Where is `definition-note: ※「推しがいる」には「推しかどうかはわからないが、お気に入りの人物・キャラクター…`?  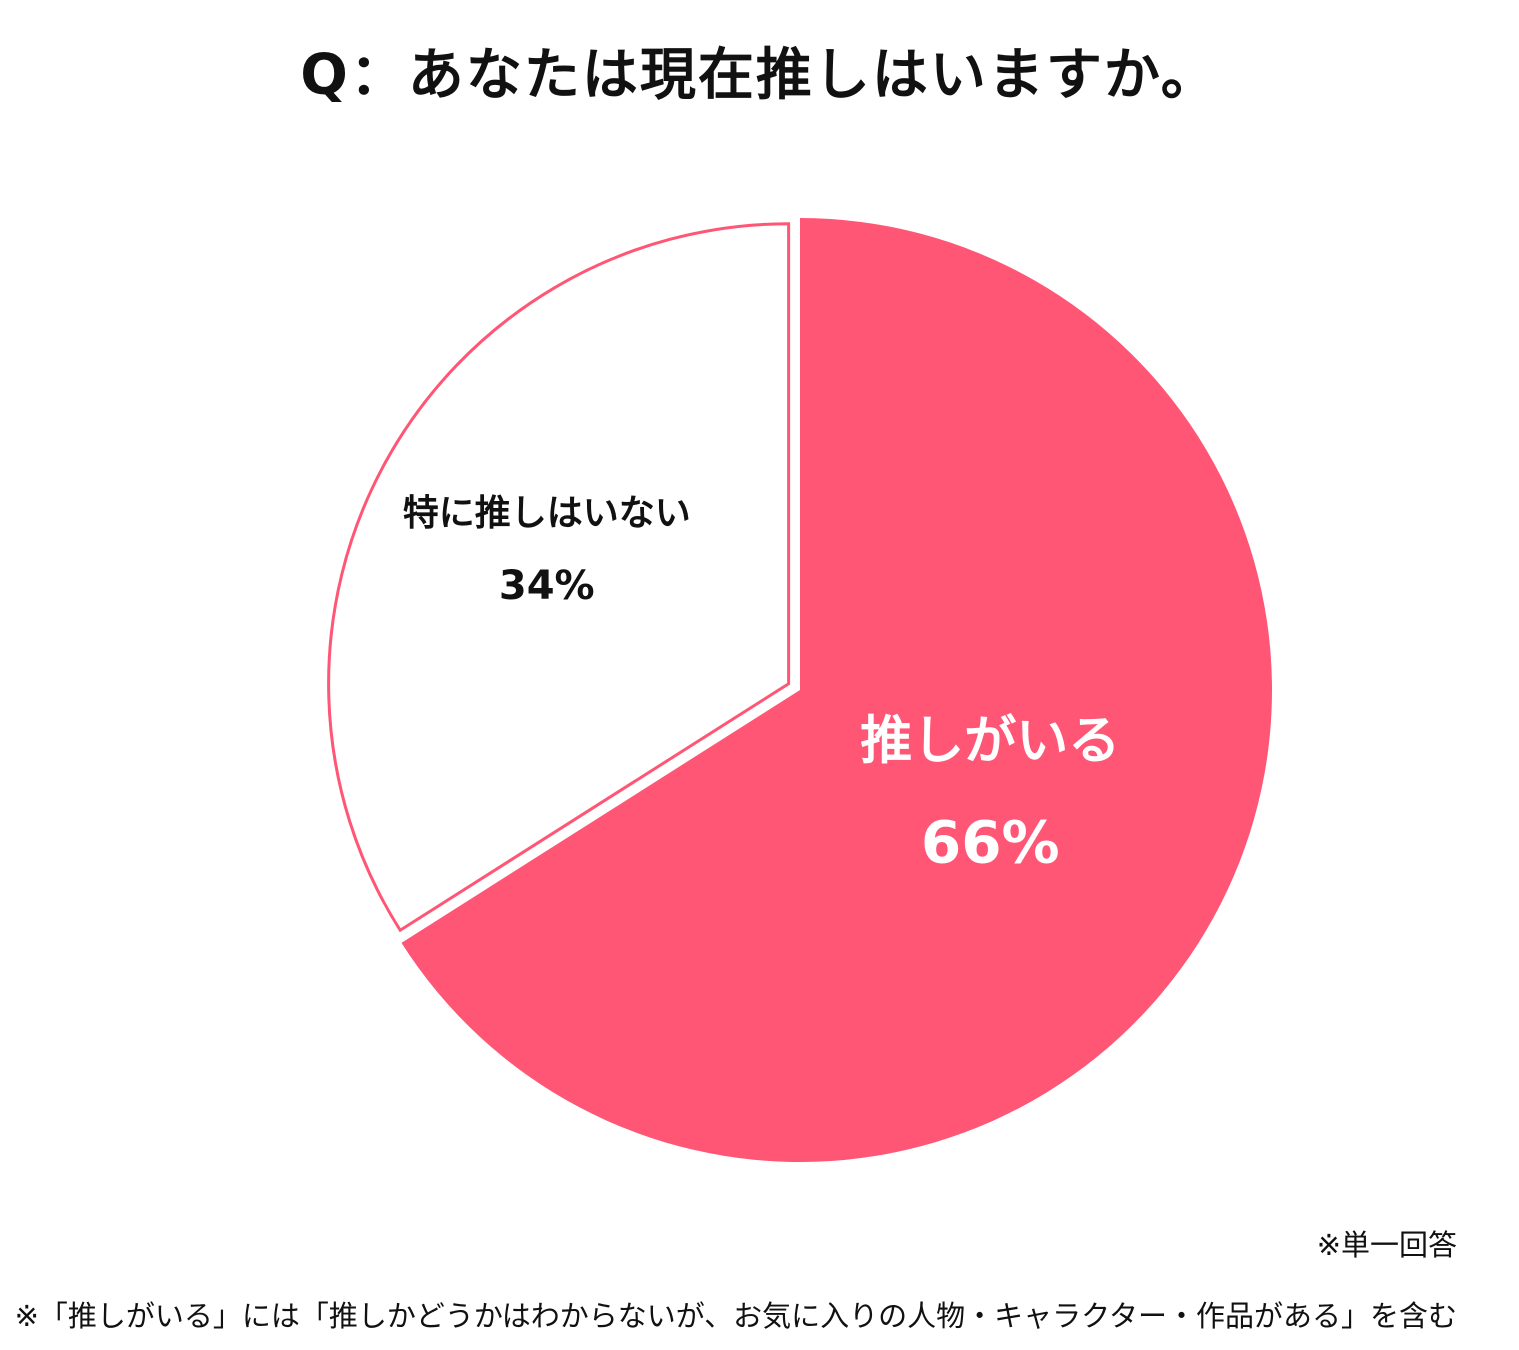 definition-note: ※「推しがいる」には「推しかどうかはわからないが、お気に入りの人物・キャラクター… is located at coordinates (735, 1316).